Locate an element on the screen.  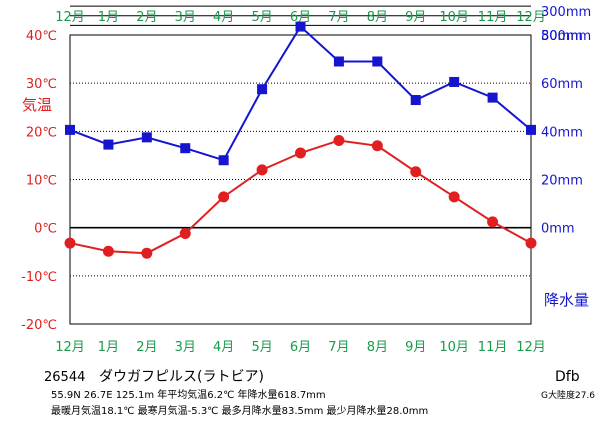
month-label-top: 4月 is located at coordinates (223, 17).